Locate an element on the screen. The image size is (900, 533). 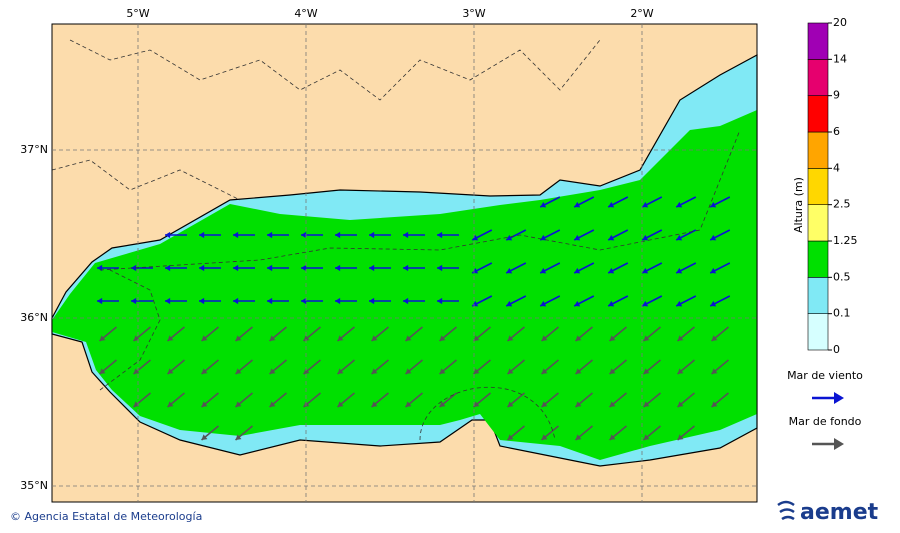
legend-label: Mar de fondo is located at coordinates (825, 421).